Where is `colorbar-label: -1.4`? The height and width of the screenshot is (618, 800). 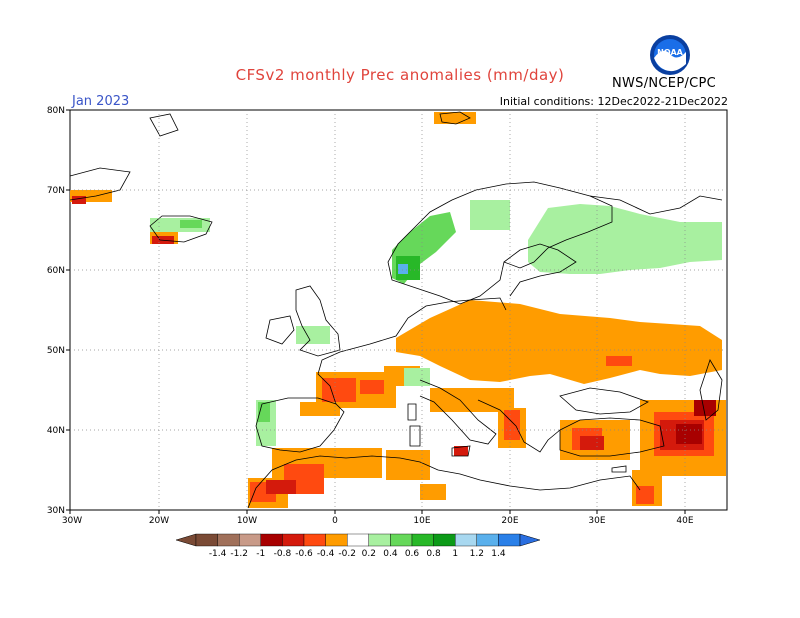
colorbar-label: -1.4 is located at coordinates (218, 554).